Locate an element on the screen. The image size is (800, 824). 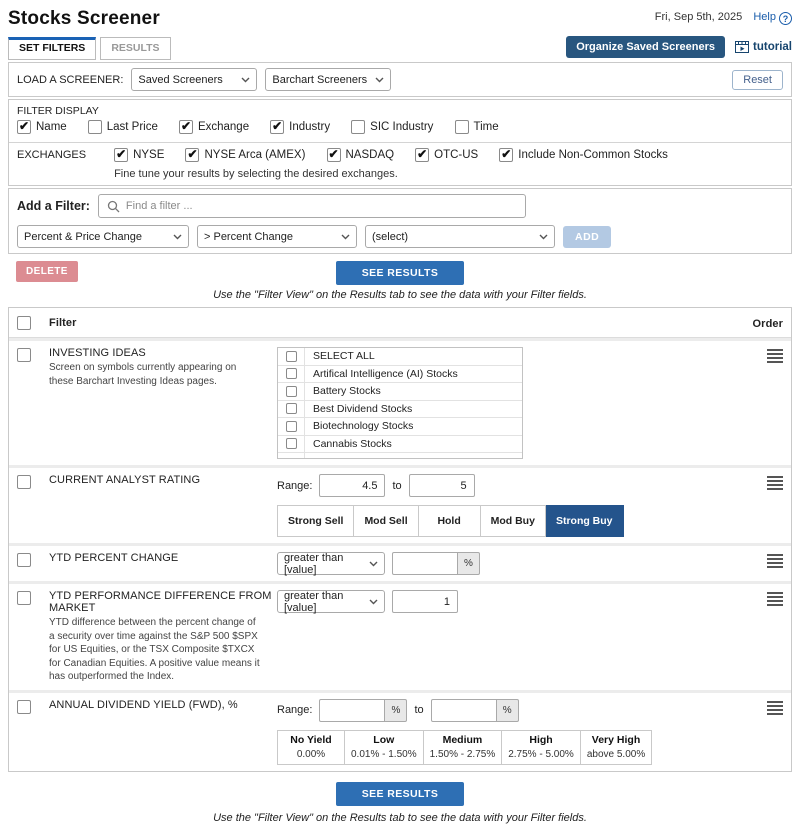
filter-display-option-sic-industry: SIC Industry is located at coordinates (392, 127).